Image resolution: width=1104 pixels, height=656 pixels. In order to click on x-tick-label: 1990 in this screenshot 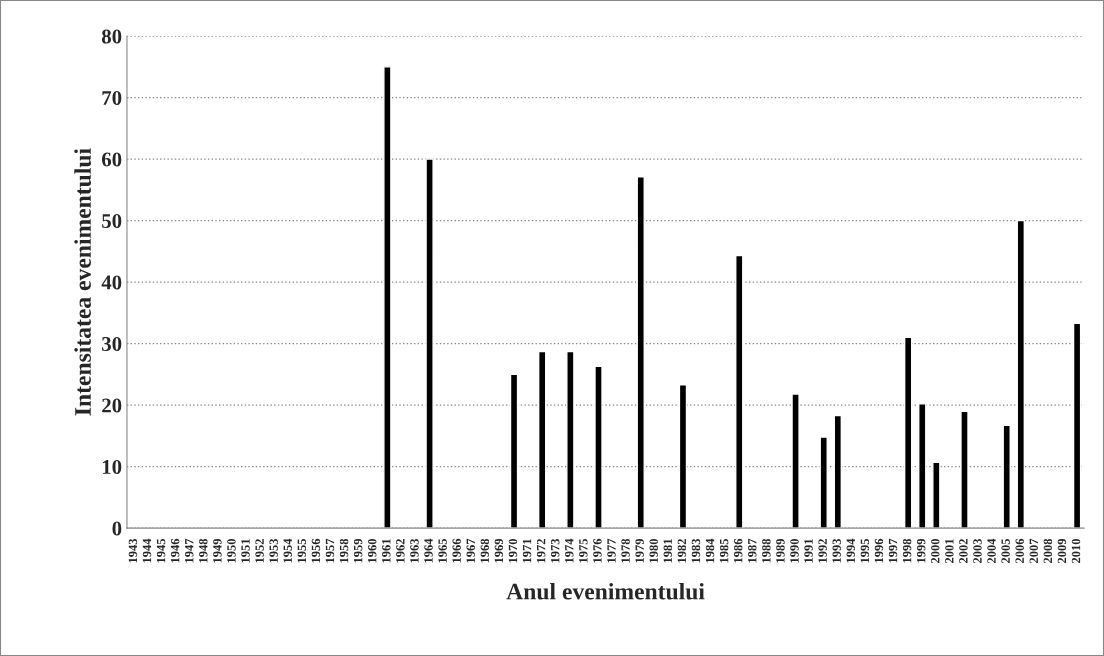, I will do `click(794, 550)`.